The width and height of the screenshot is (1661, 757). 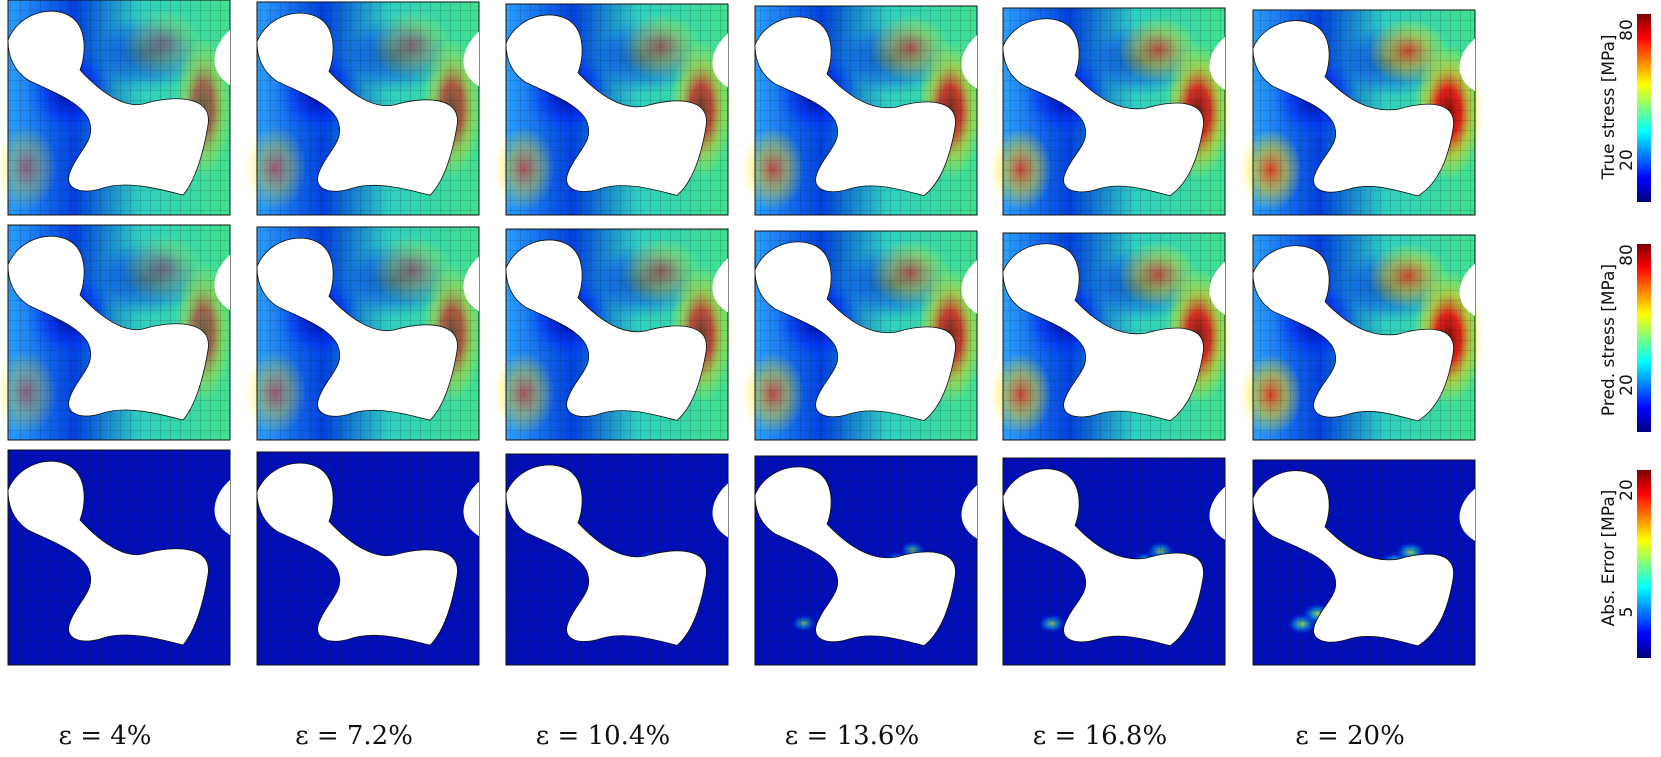 What do you see at coordinates (1625, 108) in the screenshot?
I see `colorbar-true-stress: True stress [MPa]20 80` at bounding box center [1625, 108].